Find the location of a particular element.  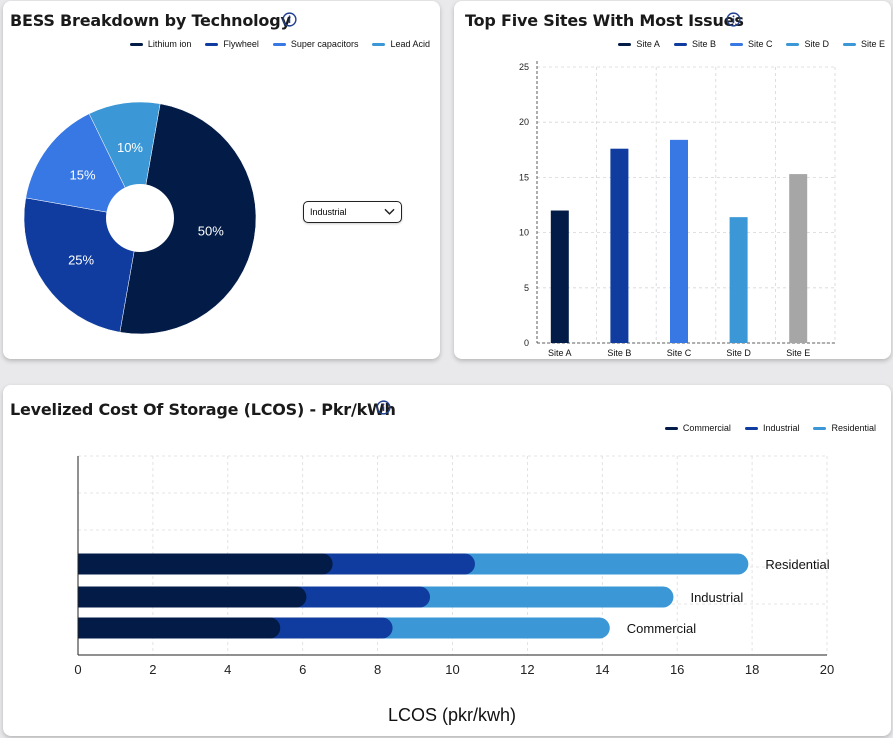

bar-industrial-commercial is located at coordinates (187, 597).